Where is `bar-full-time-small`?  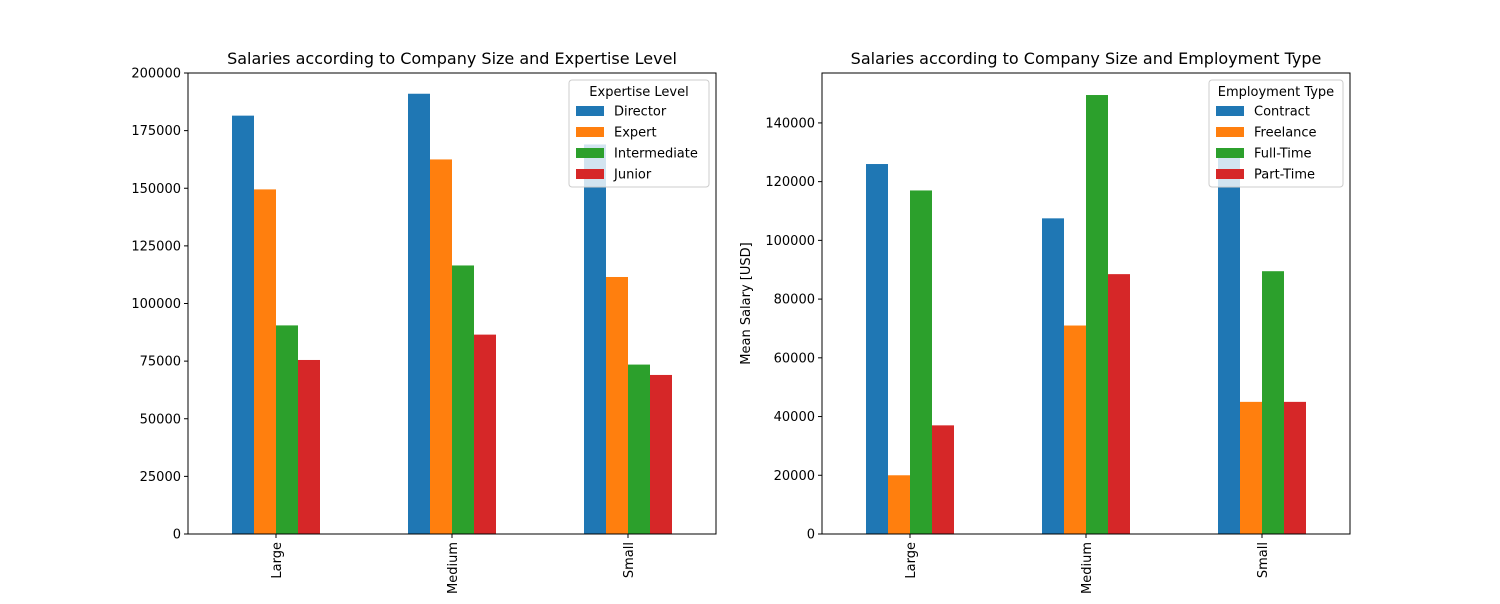 bar-full-time-small is located at coordinates (1273, 402).